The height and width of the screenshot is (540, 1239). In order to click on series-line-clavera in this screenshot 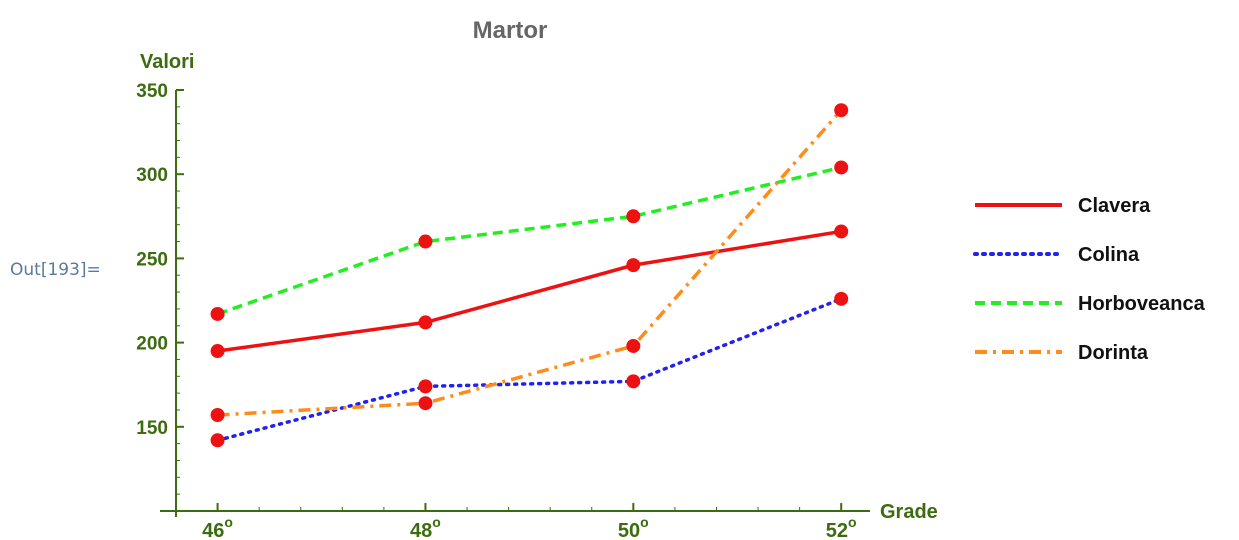, I will do `click(529, 291)`.